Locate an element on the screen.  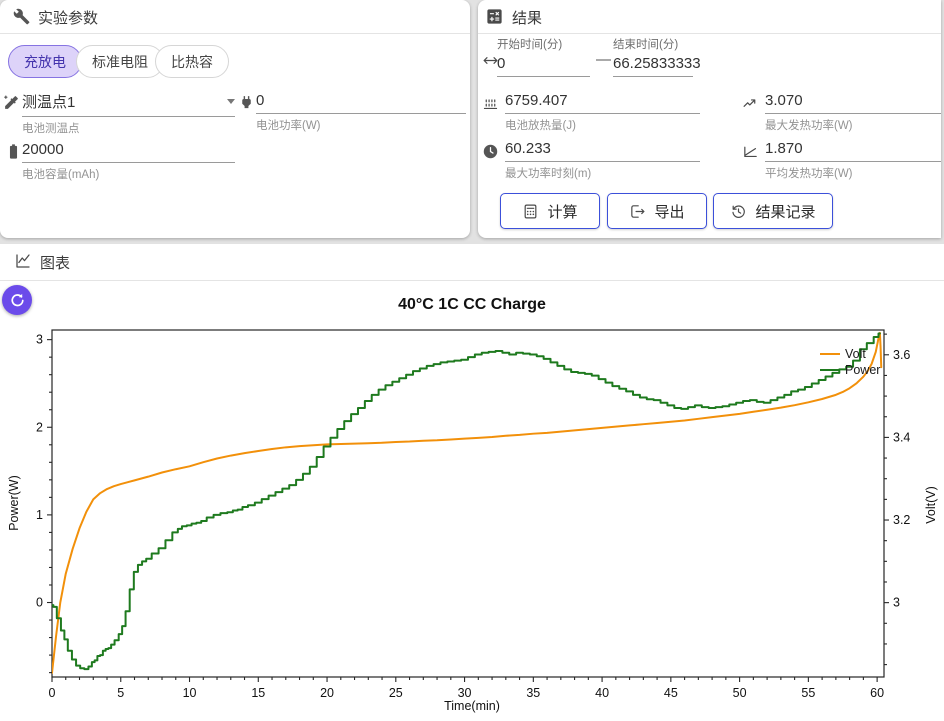
battery-power-input: 0 电池功率(W) is located at coordinates (361, 112).